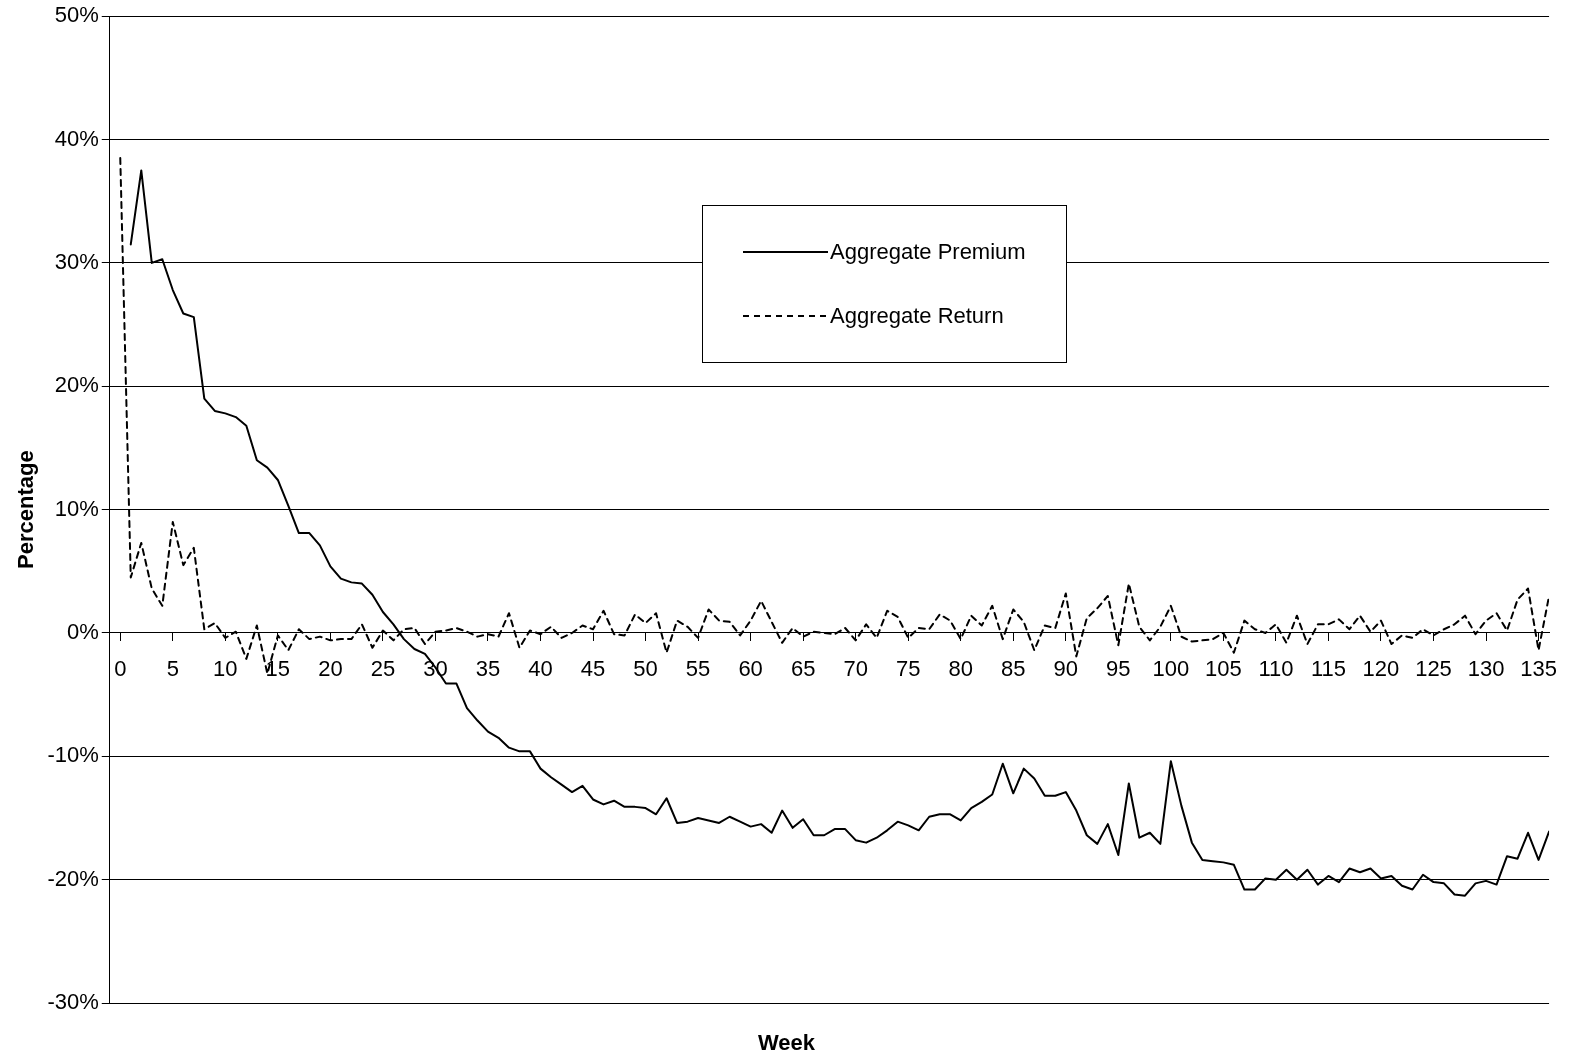 Image resolution: width=1573 pixels, height=1063 pixels. What do you see at coordinates (383, 669) in the screenshot?
I see `x-tick-label: 25` at bounding box center [383, 669].